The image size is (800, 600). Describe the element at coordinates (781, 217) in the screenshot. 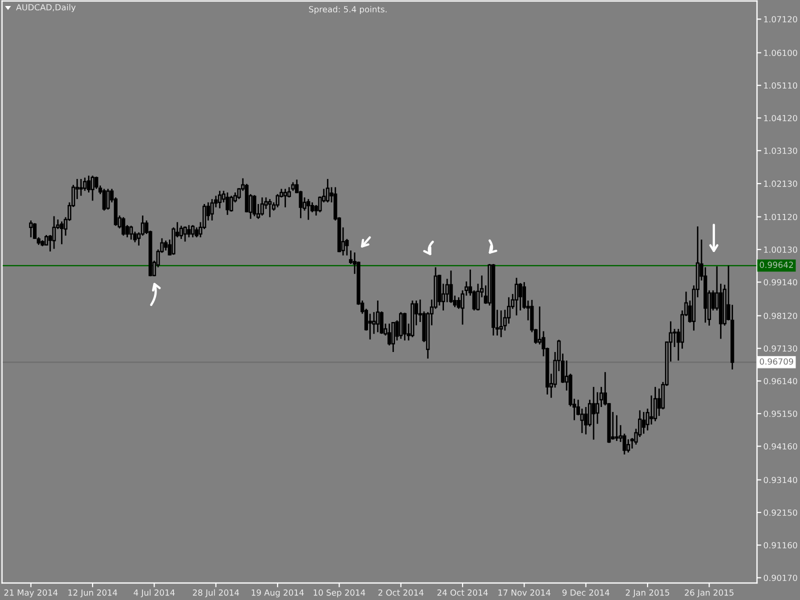

I see `y-tick-label: 1.01120` at that location.